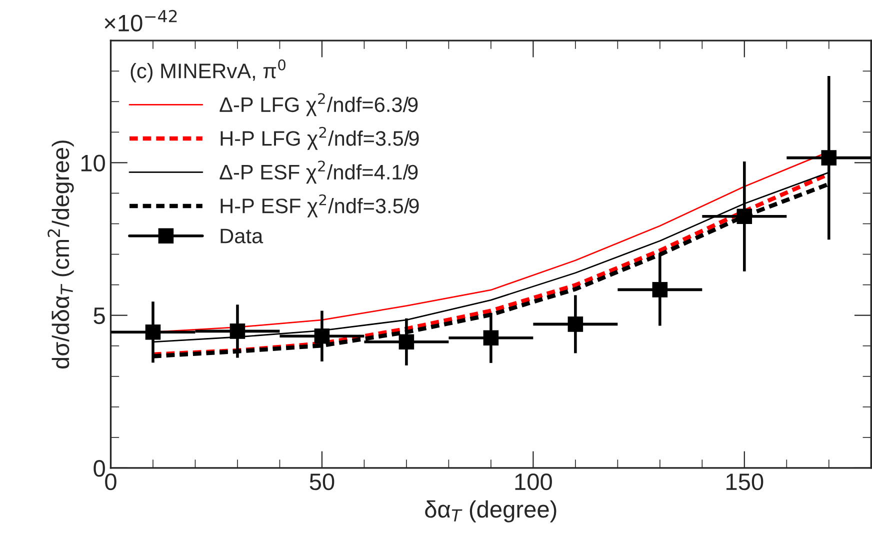 The height and width of the screenshot is (541, 872). Describe the element at coordinates (140, 21) in the screenshot. I see `text: ×10$^{−42}$` at that location.